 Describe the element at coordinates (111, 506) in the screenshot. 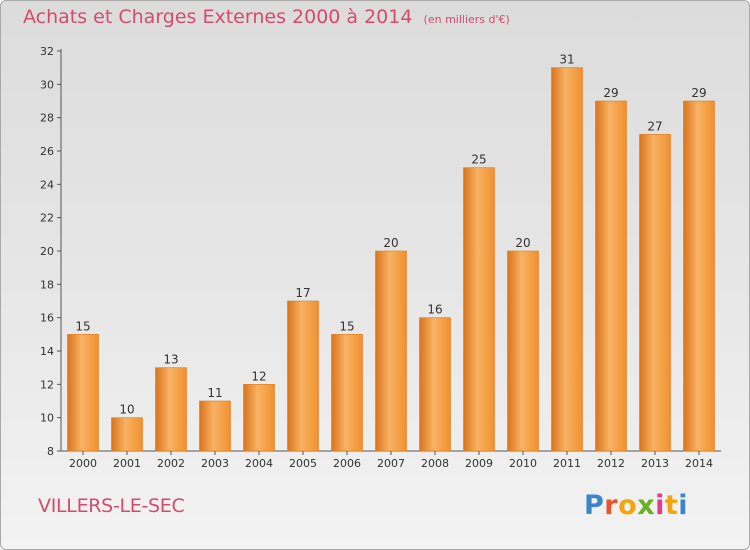

I see `commune-name: VILLERS-LE-SEC` at that location.